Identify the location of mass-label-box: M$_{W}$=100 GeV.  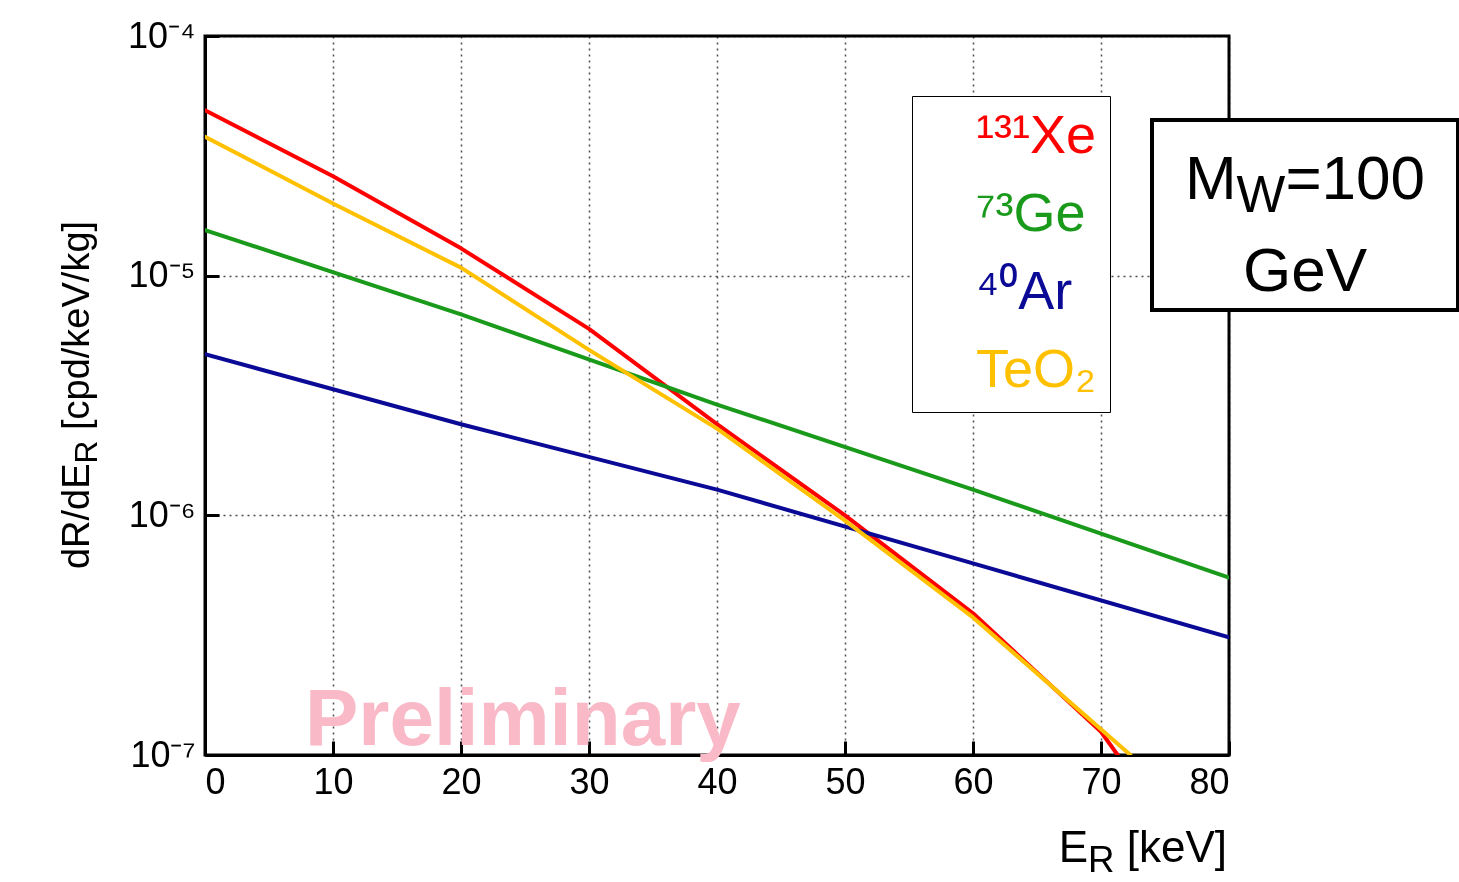
(1304, 215).